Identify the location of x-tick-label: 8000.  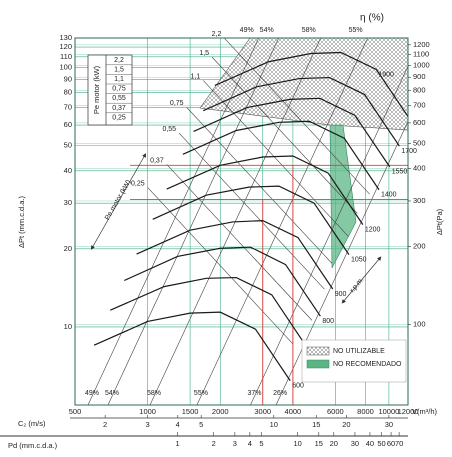
(365, 411).